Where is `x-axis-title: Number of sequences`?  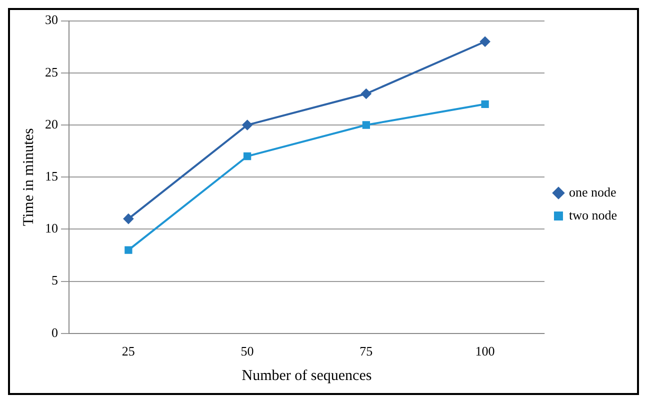 x-axis-title: Number of sequences is located at coordinates (307, 376).